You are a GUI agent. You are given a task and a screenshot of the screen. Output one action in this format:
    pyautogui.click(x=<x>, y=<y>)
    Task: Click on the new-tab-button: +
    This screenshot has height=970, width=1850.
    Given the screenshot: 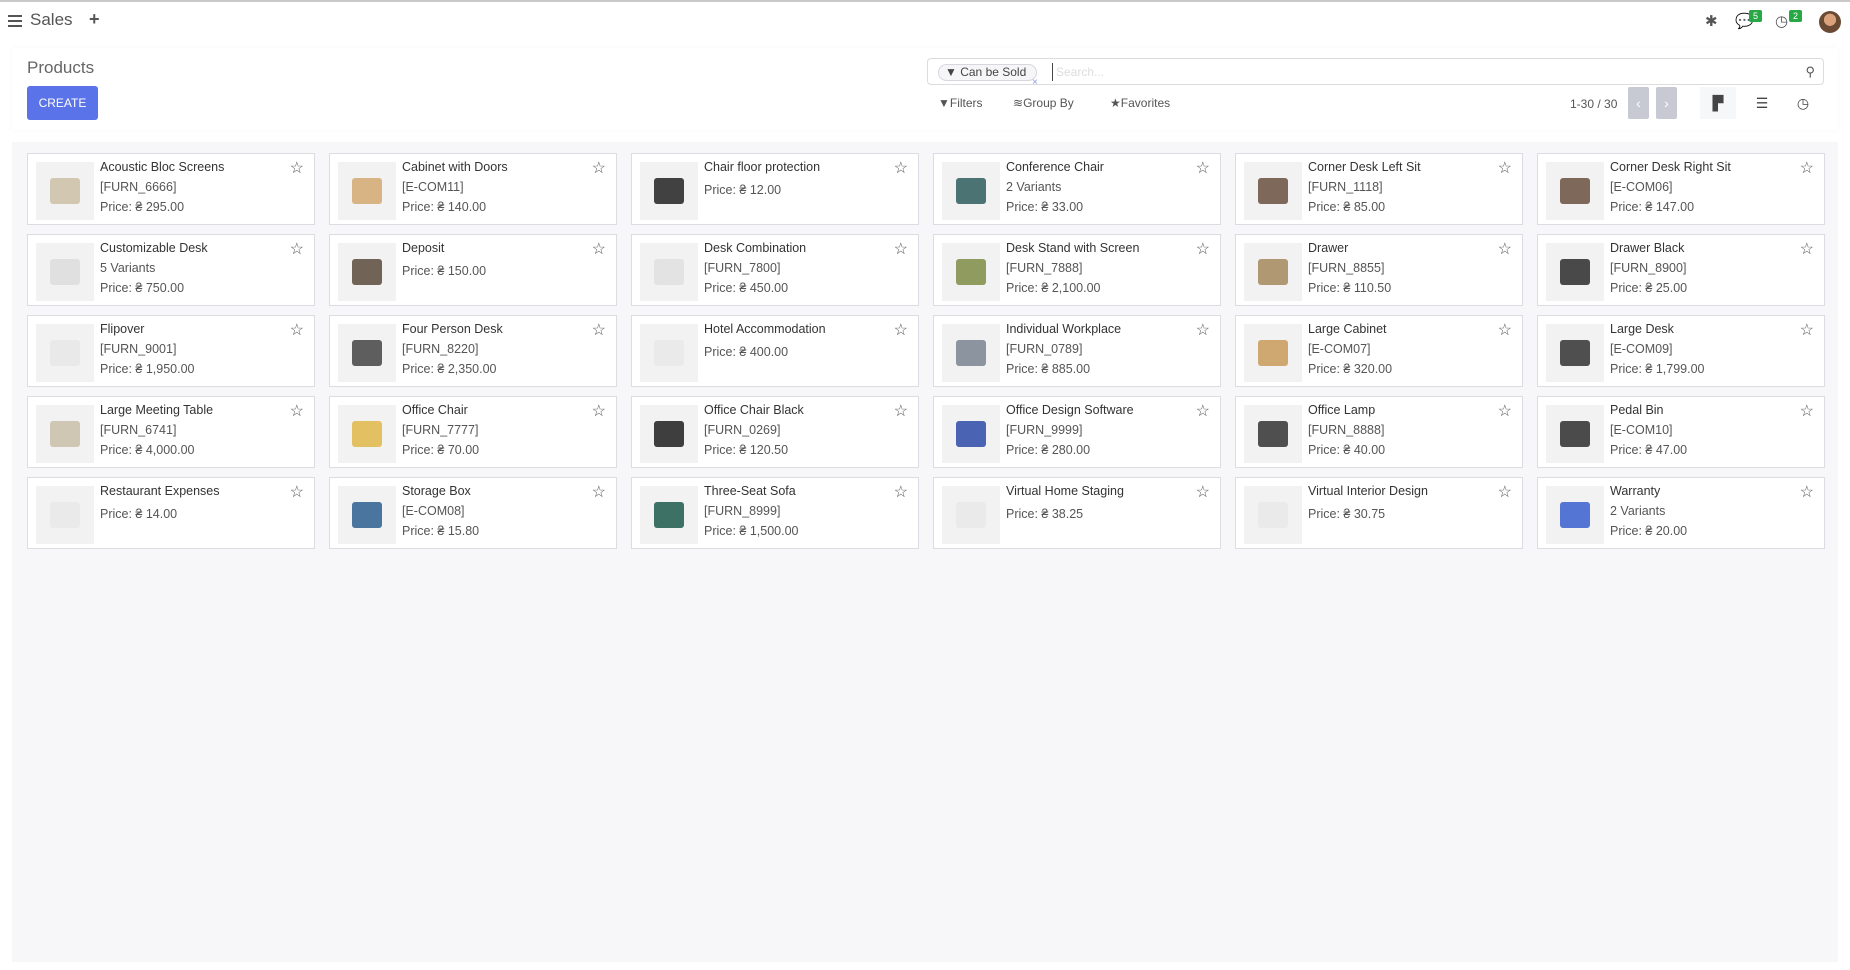 What is the action you would take?
    pyautogui.click(x=94, y=19)
    